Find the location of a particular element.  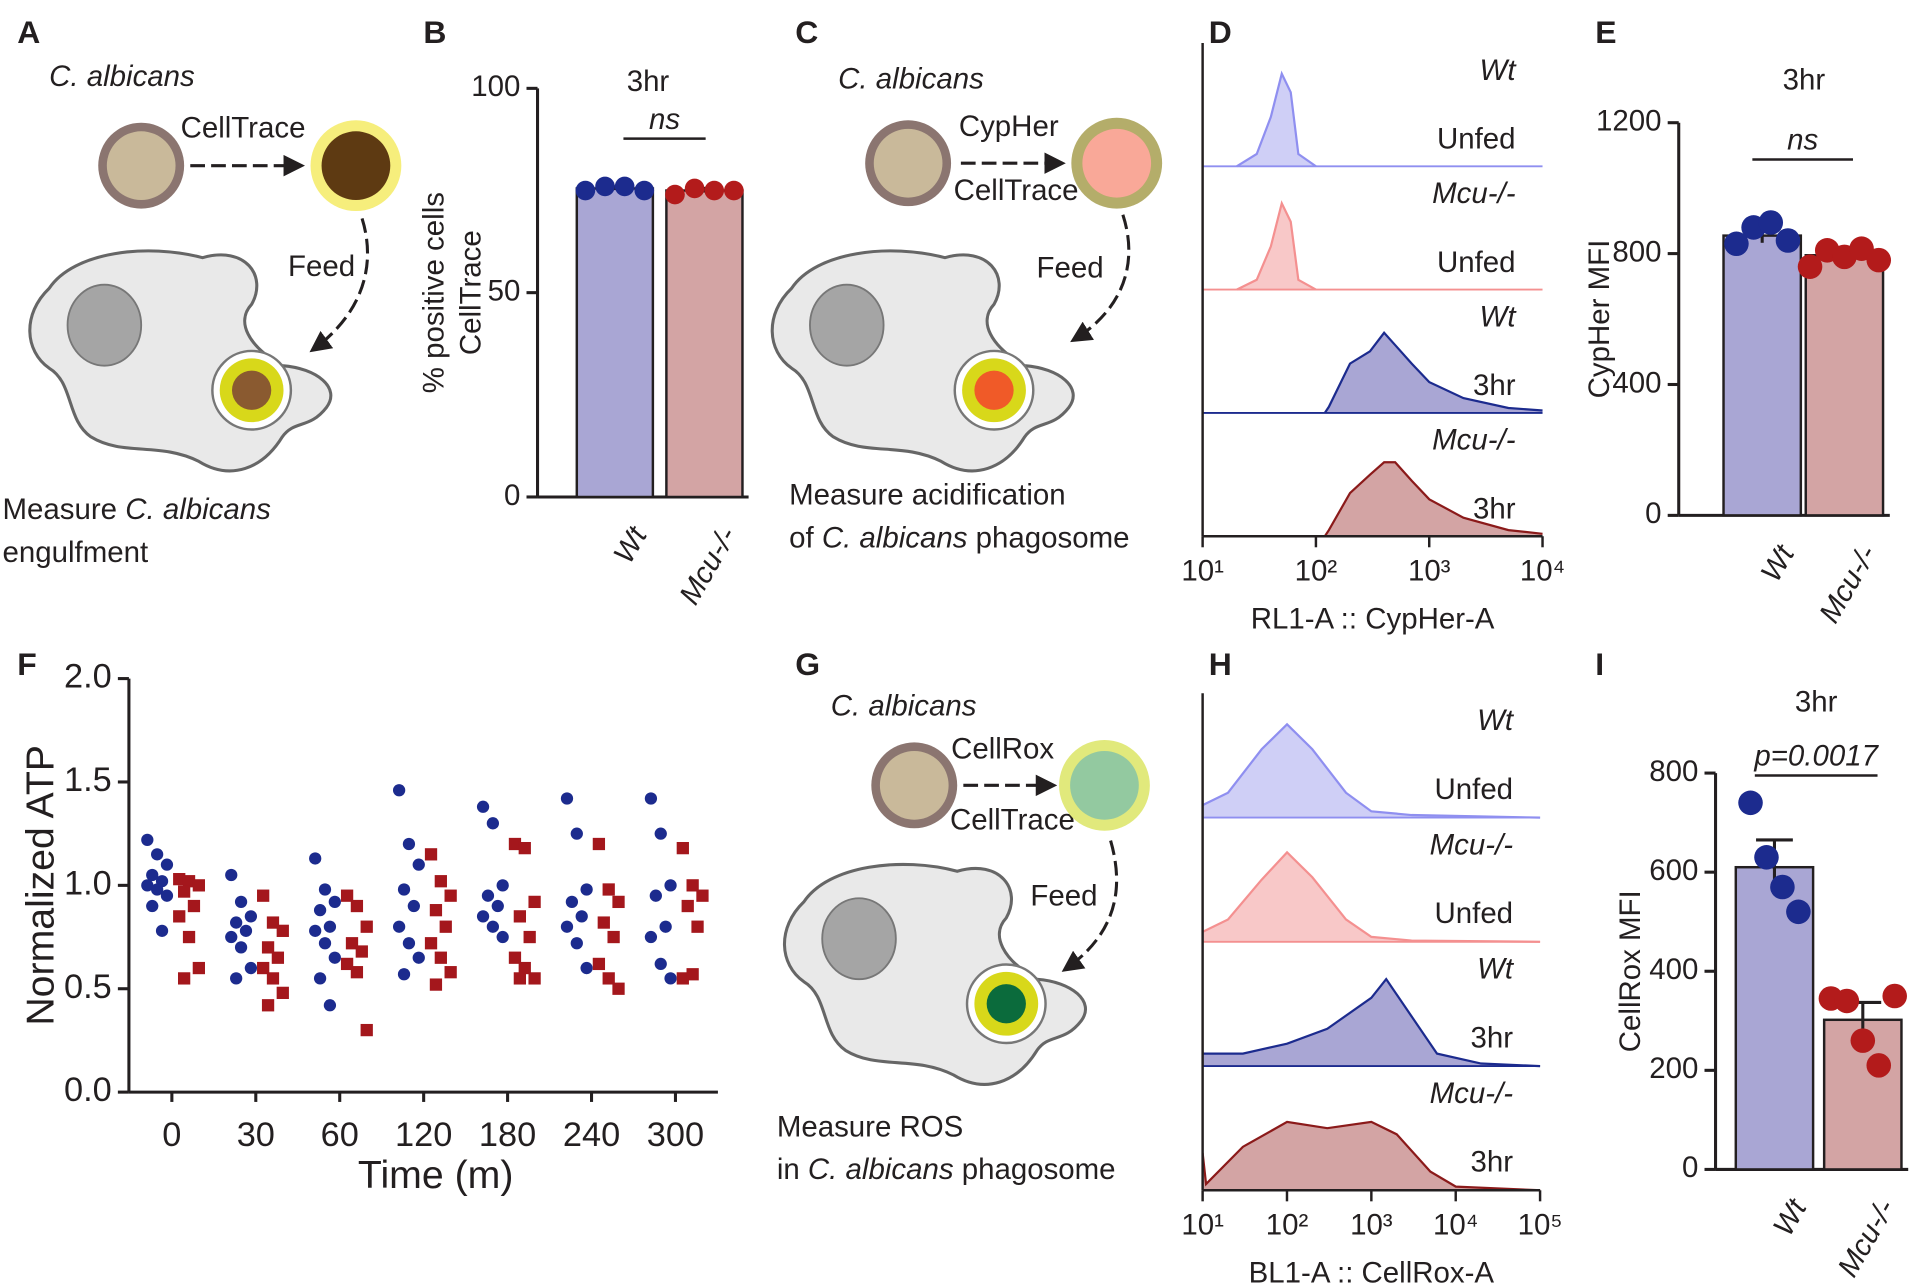

nucleus is located at coordinates (859, 939).